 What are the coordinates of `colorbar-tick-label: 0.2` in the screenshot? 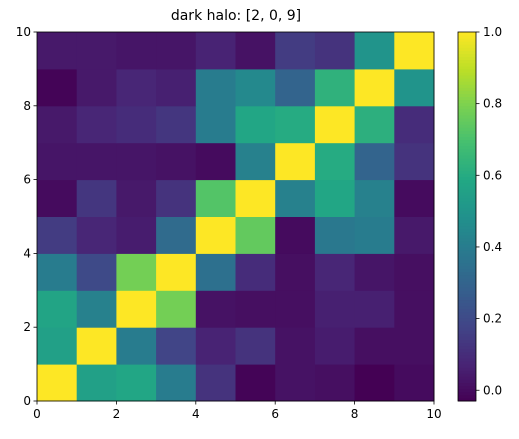 It's located at (492, 319).